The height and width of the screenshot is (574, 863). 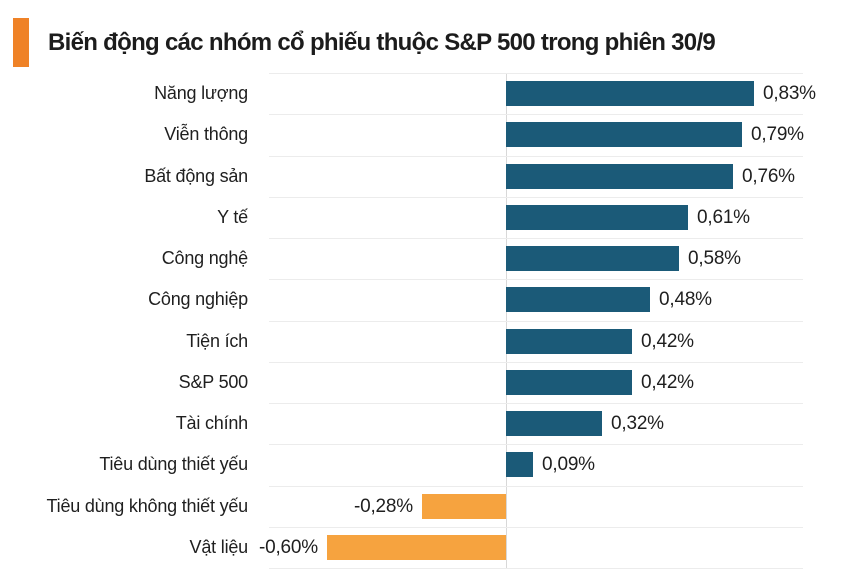 I want to click on category-label: Công nghệ, so click(x=204, y=258).